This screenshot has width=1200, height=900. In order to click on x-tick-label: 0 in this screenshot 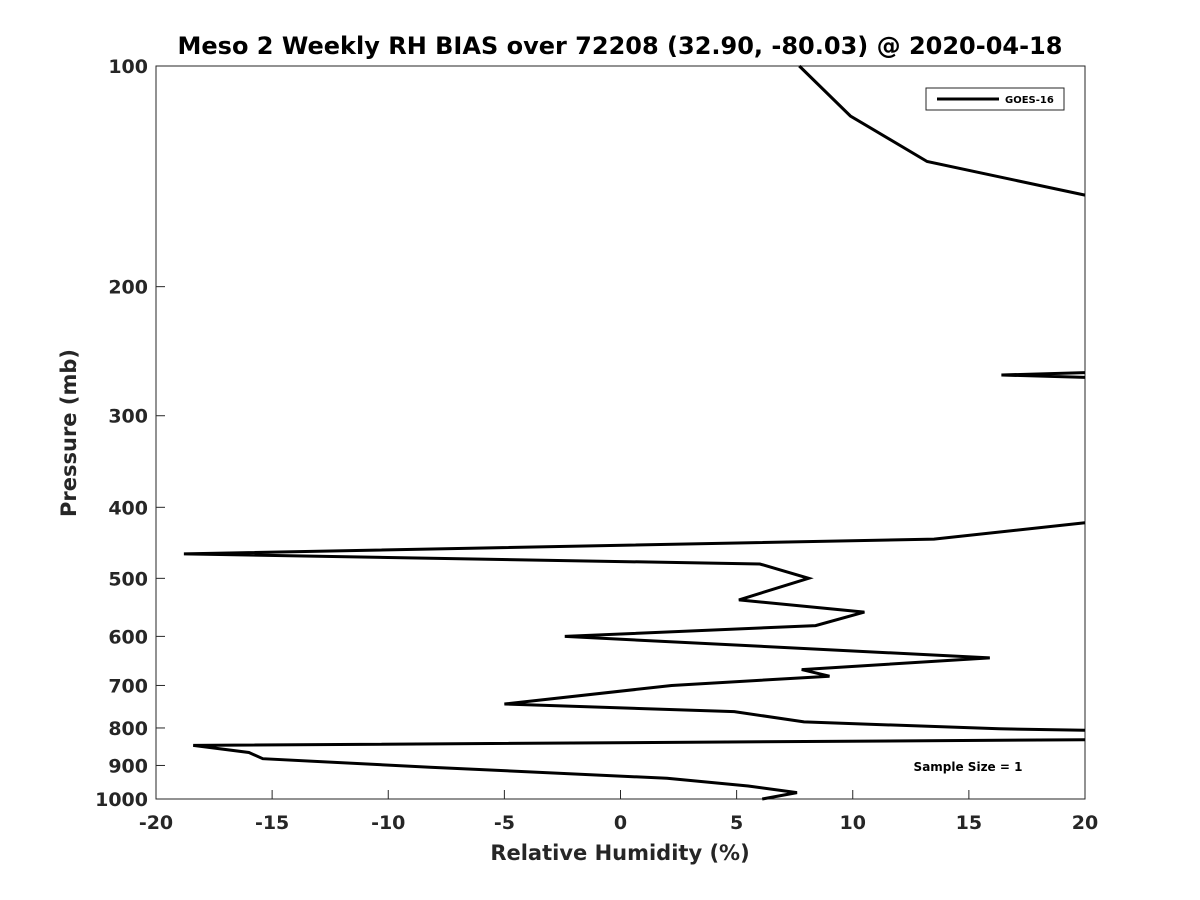, I will do `click(620, 823)`.